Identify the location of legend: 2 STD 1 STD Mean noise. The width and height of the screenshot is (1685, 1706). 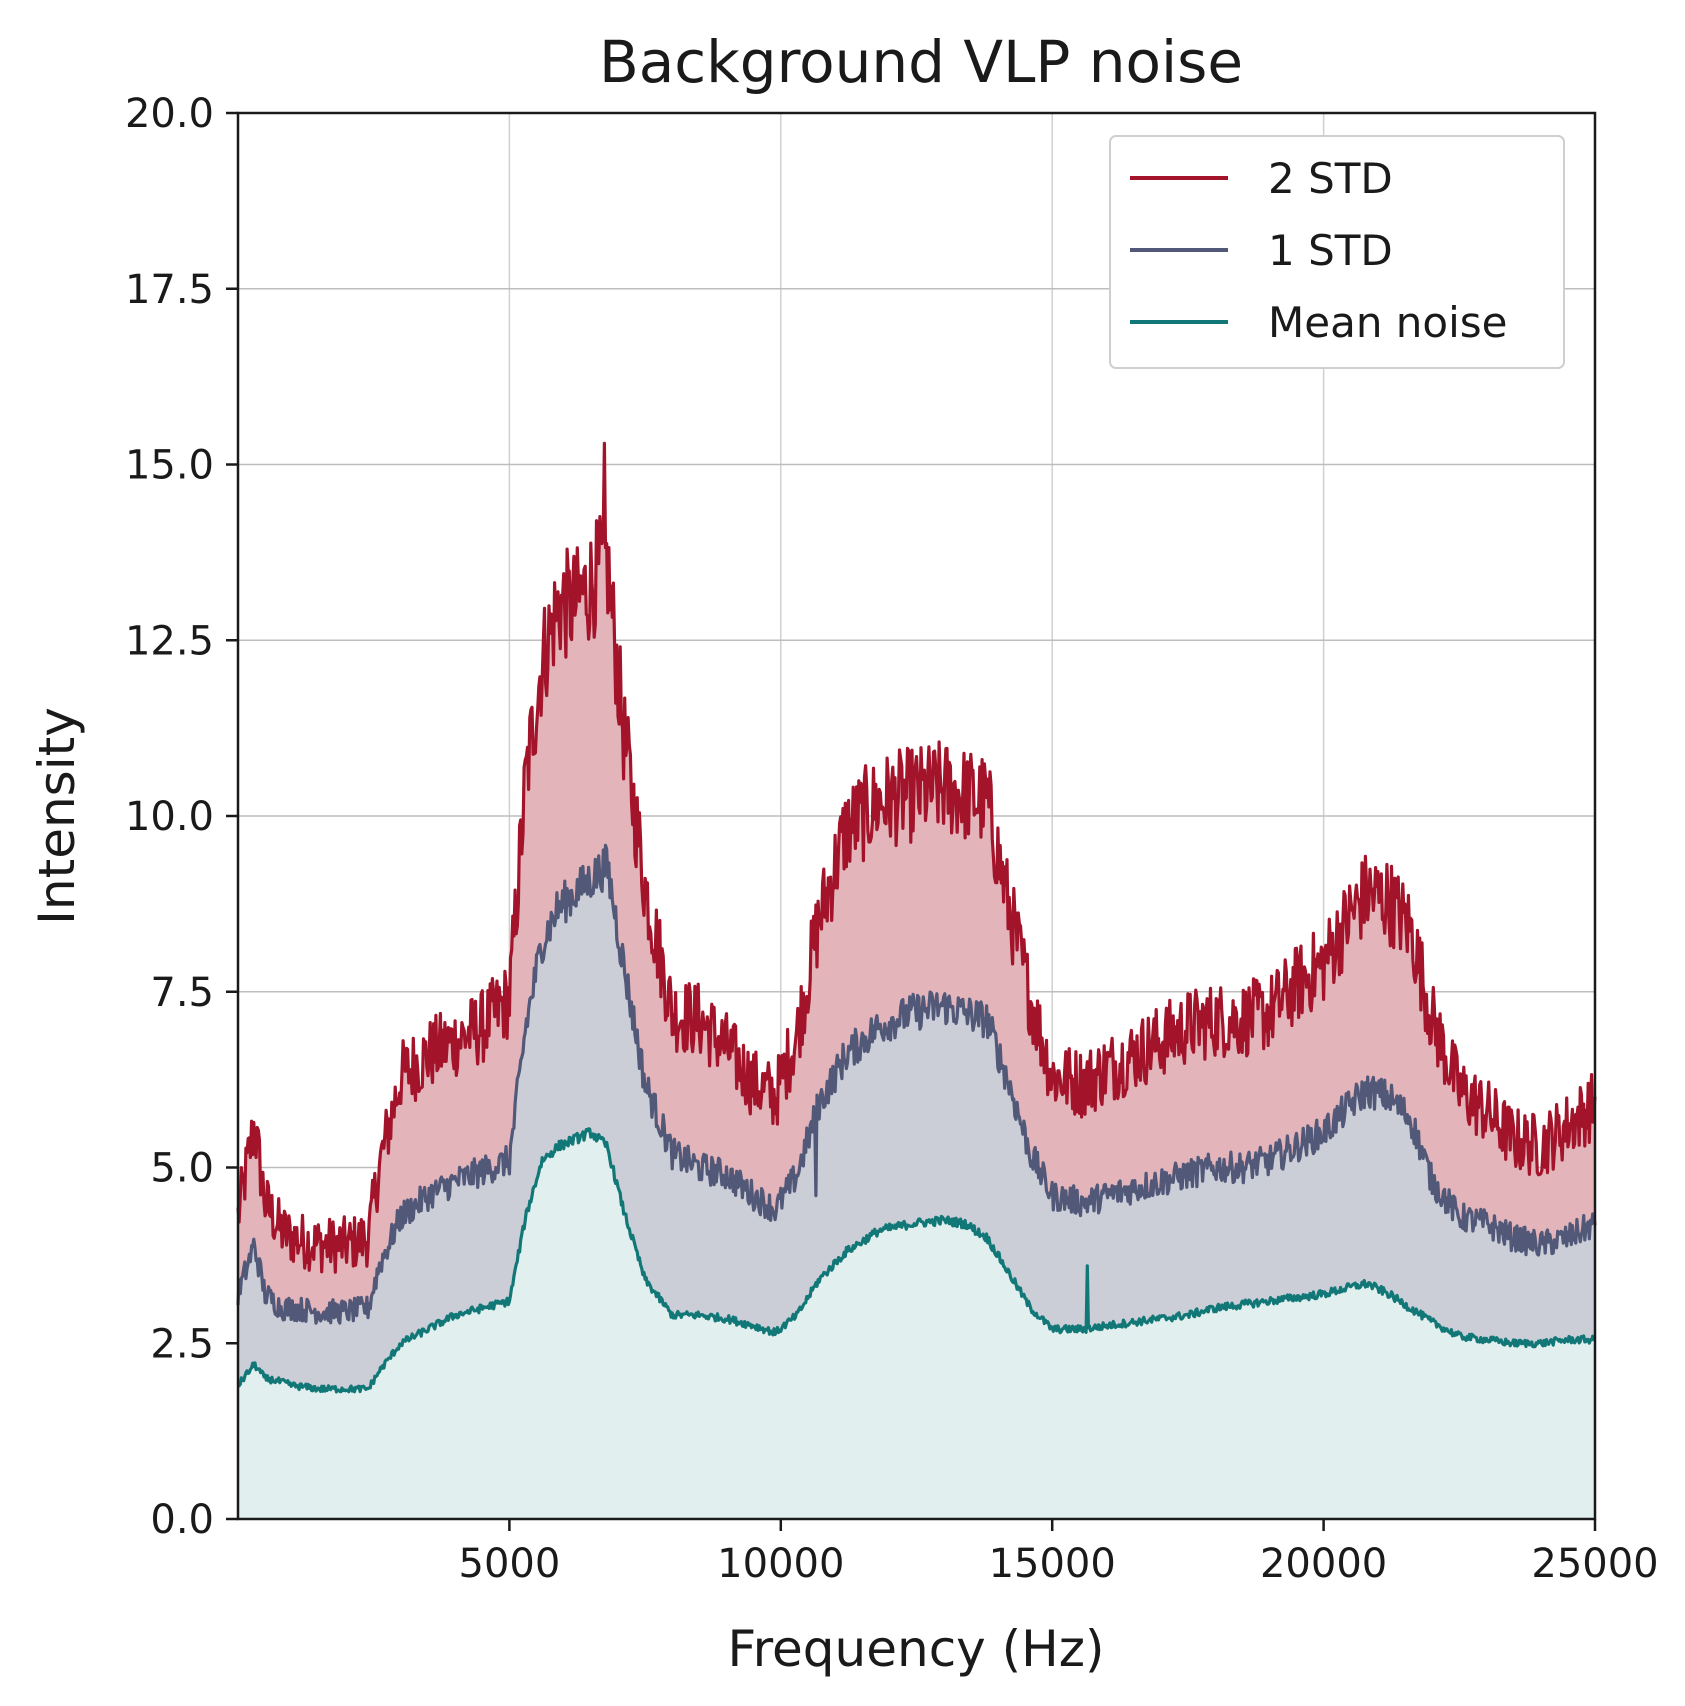
(1337, 252).